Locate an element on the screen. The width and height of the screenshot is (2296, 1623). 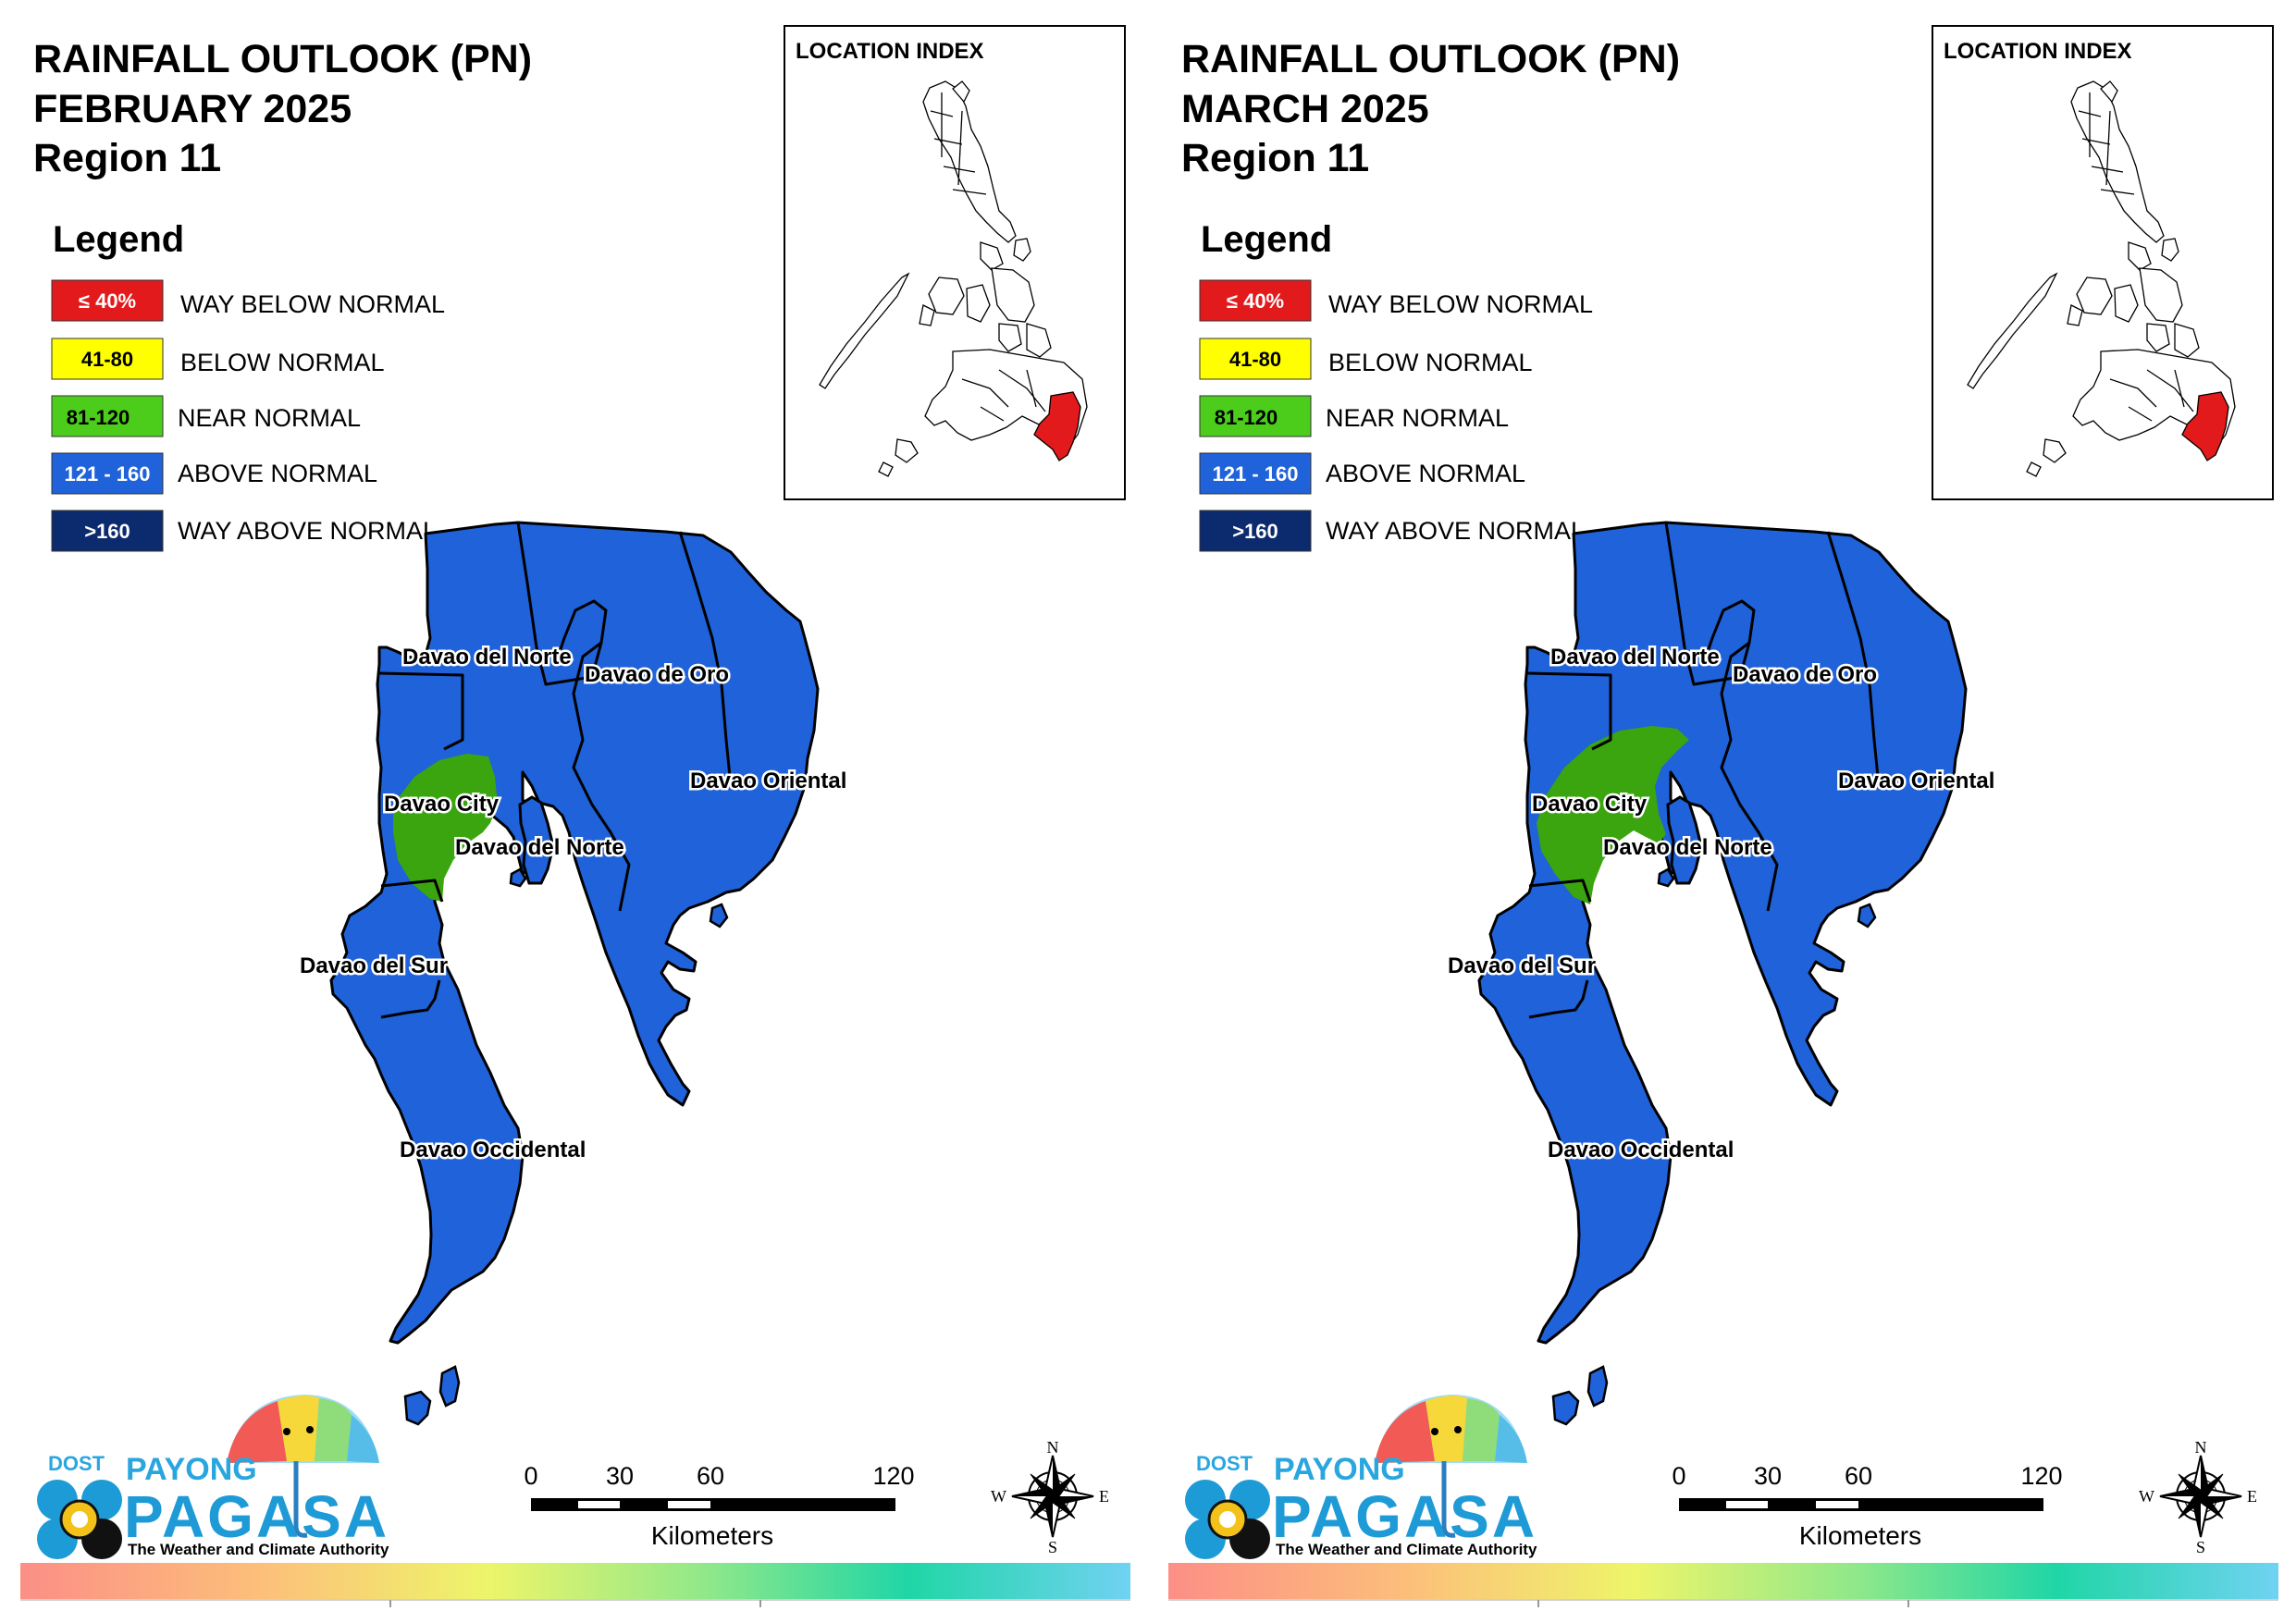
province-label-davao-oriental: Davao Oriental is located at coordinates (768, 780).